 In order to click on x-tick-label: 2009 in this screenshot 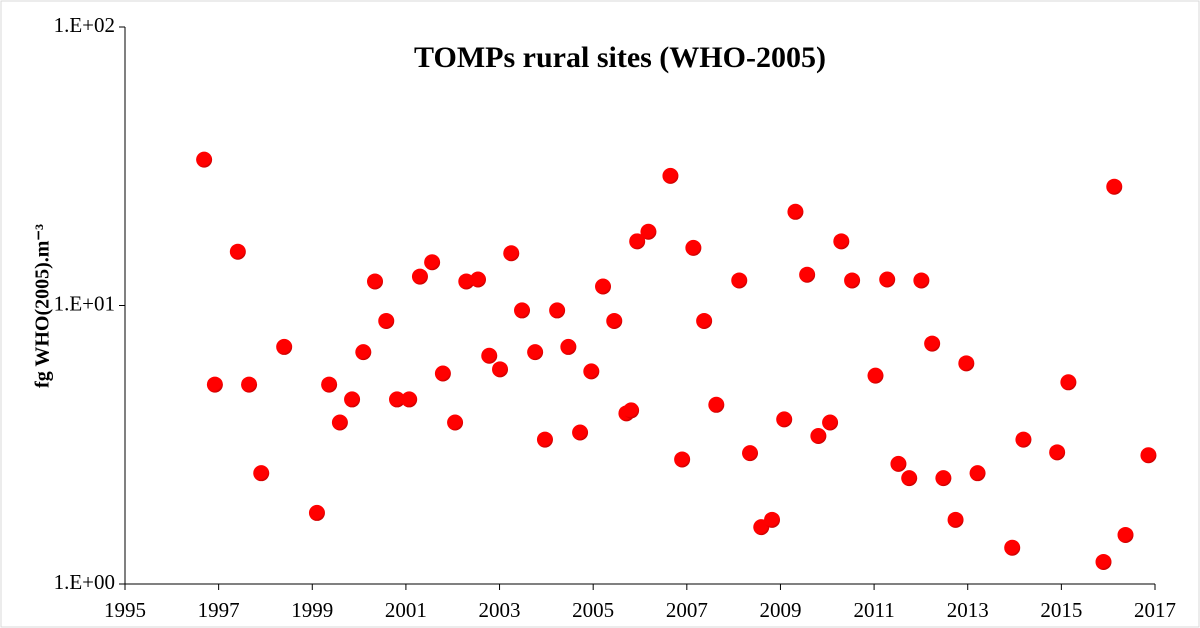, I will do `click(780, 610)`.